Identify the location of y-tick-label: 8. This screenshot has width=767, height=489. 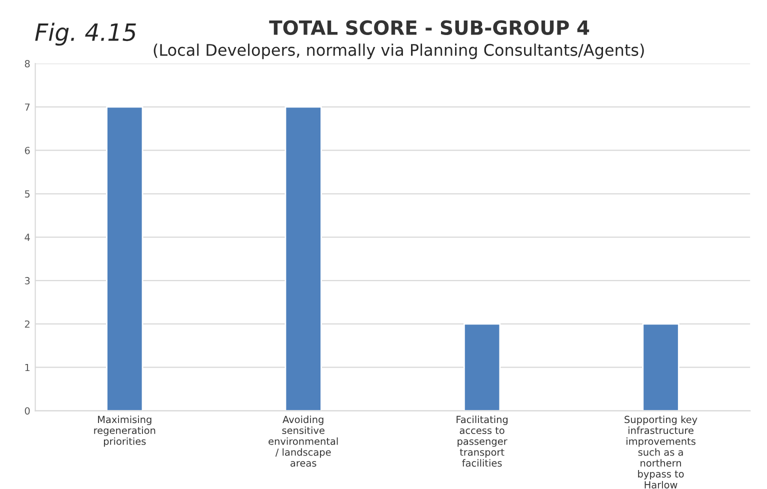
(27, 64).